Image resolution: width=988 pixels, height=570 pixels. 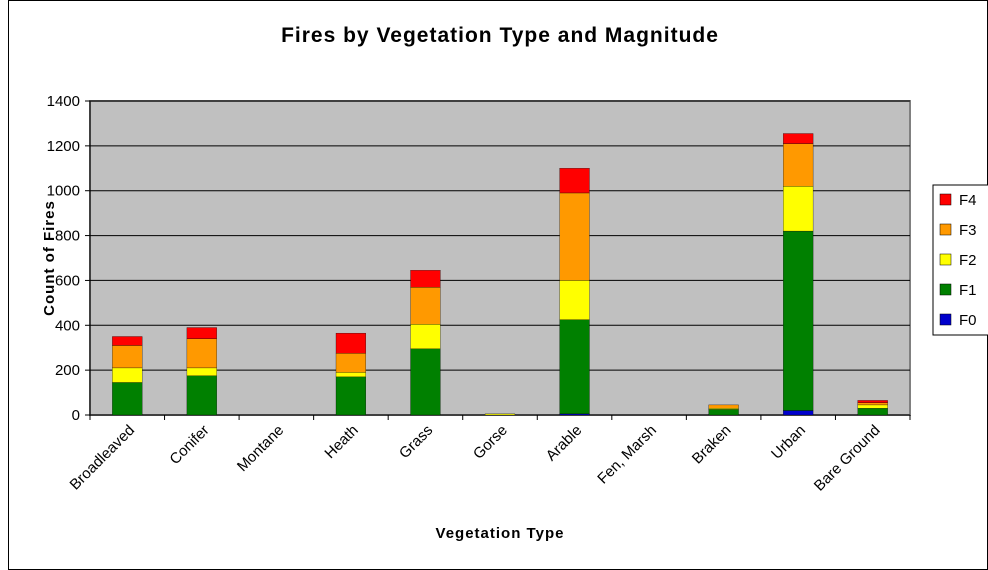 I want to click on legend-label: F1, so click(x=968, y=290).